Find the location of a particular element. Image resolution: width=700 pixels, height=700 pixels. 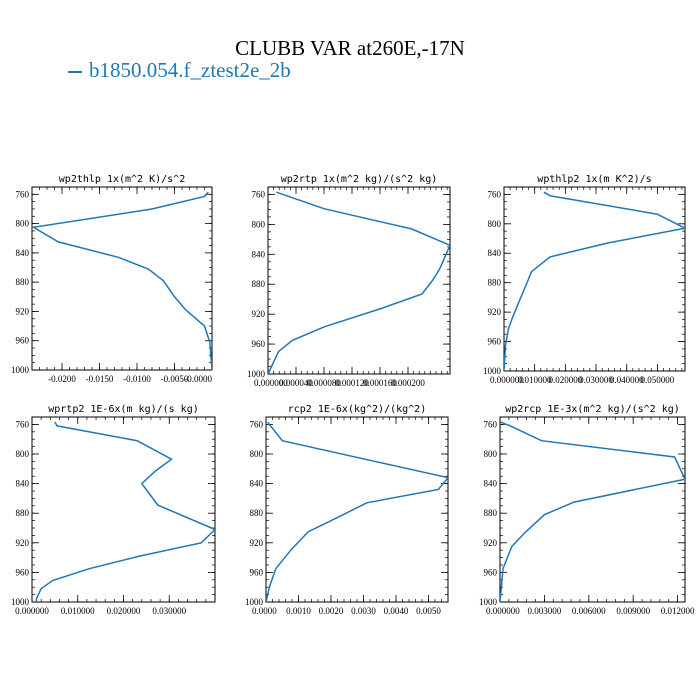

x-tick-label: 0.040000 is located at coordinates (627, 380).